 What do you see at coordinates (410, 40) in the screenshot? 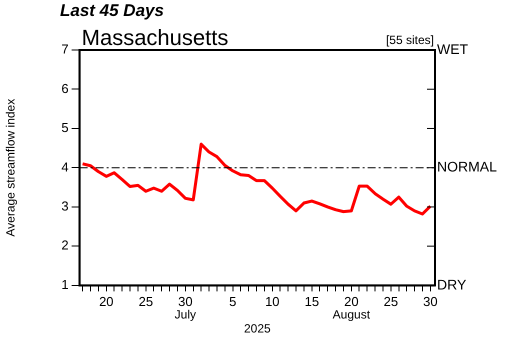
I see `text: [55 sites]` at bounding box center [410, 40].